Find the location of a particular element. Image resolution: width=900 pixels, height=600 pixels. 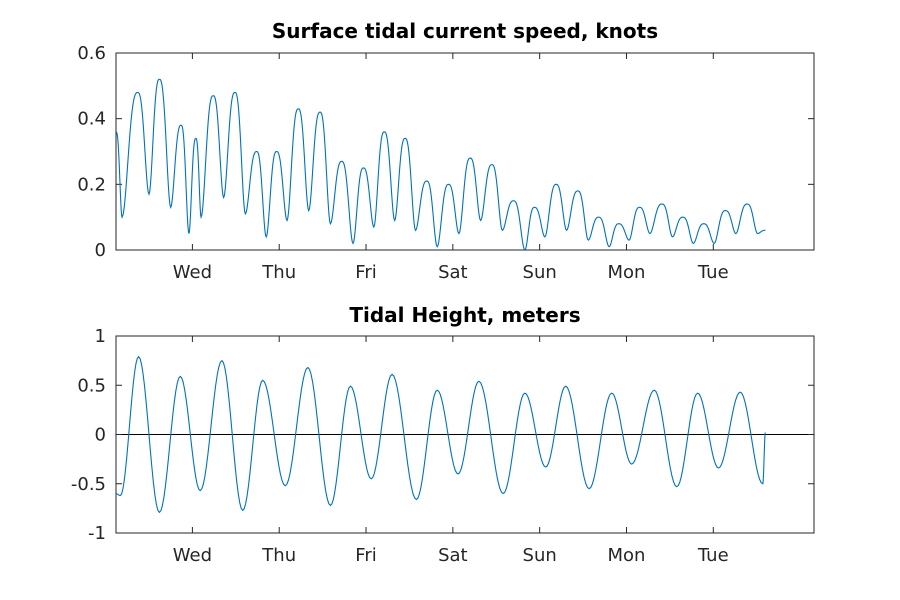

current-speed-x-tick-label: Tue is located at coordinates (713, 272).